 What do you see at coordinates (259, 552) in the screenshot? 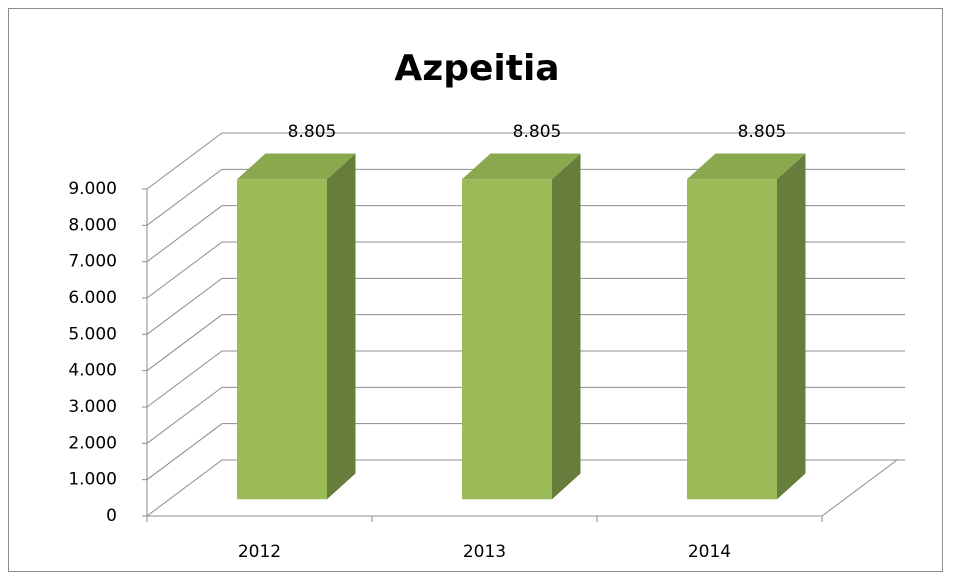
I see `x-tick-label: 2012` at bounding box center [259, 552].